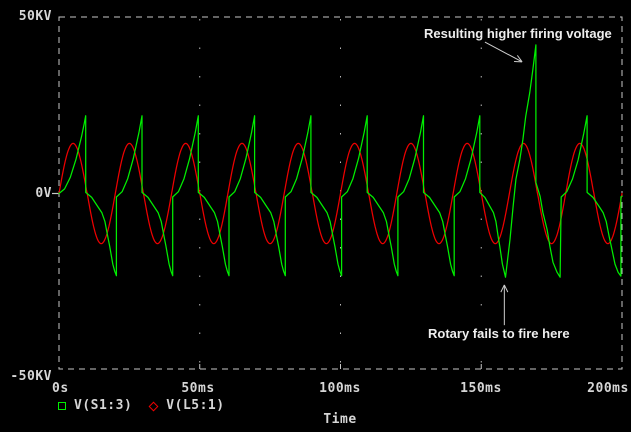  I want to click on x-axis-title: Time, so click(340, 419).